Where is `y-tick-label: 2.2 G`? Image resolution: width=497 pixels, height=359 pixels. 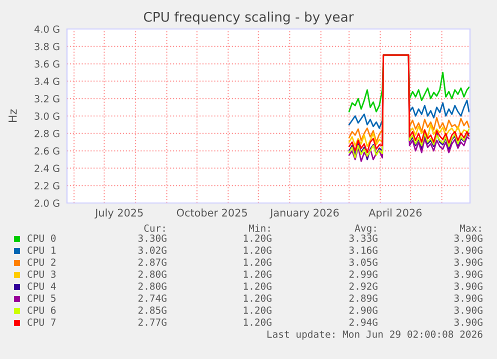
y-tick-label: 2.2 G is located at coordinates (47, 186).